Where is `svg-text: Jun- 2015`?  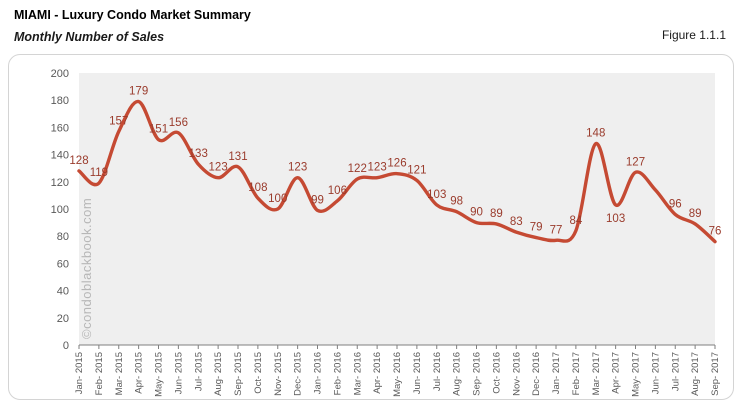 svg-text: Jun- 2015 is located at coordinates (178, 373).